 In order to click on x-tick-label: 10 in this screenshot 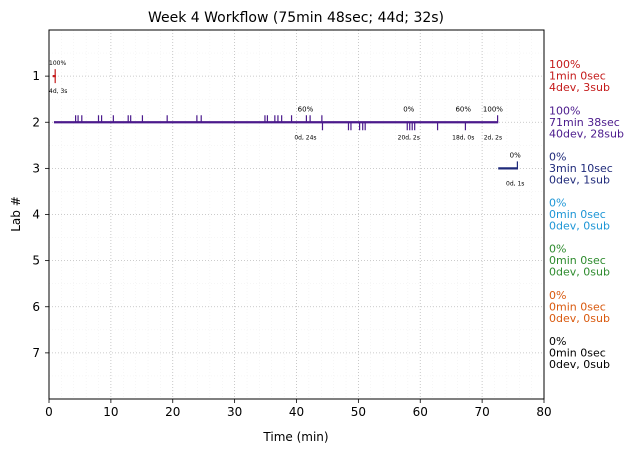, I will do `click(110, 412)`.